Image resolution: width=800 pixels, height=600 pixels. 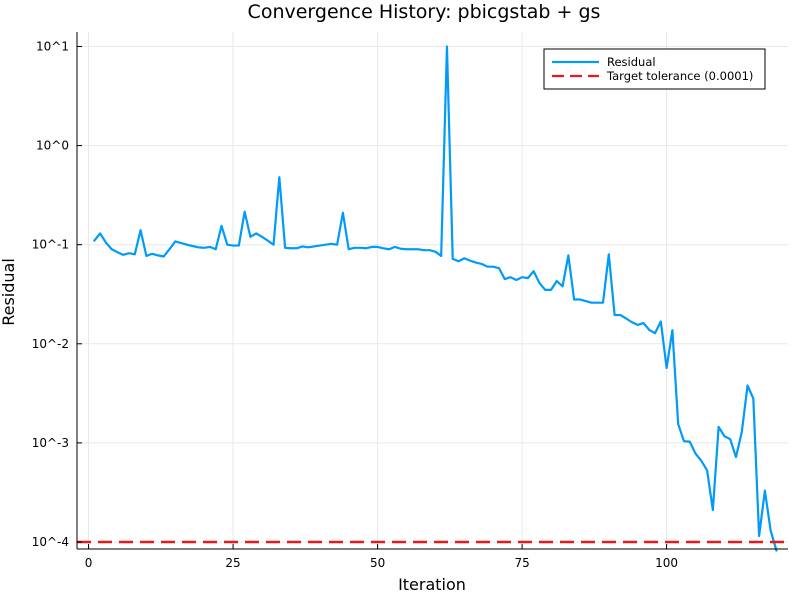 What do you see at coordinates (666, 563) in the screenshot?
I see `x-tick-label: 100` at bounding box center [666, 563].